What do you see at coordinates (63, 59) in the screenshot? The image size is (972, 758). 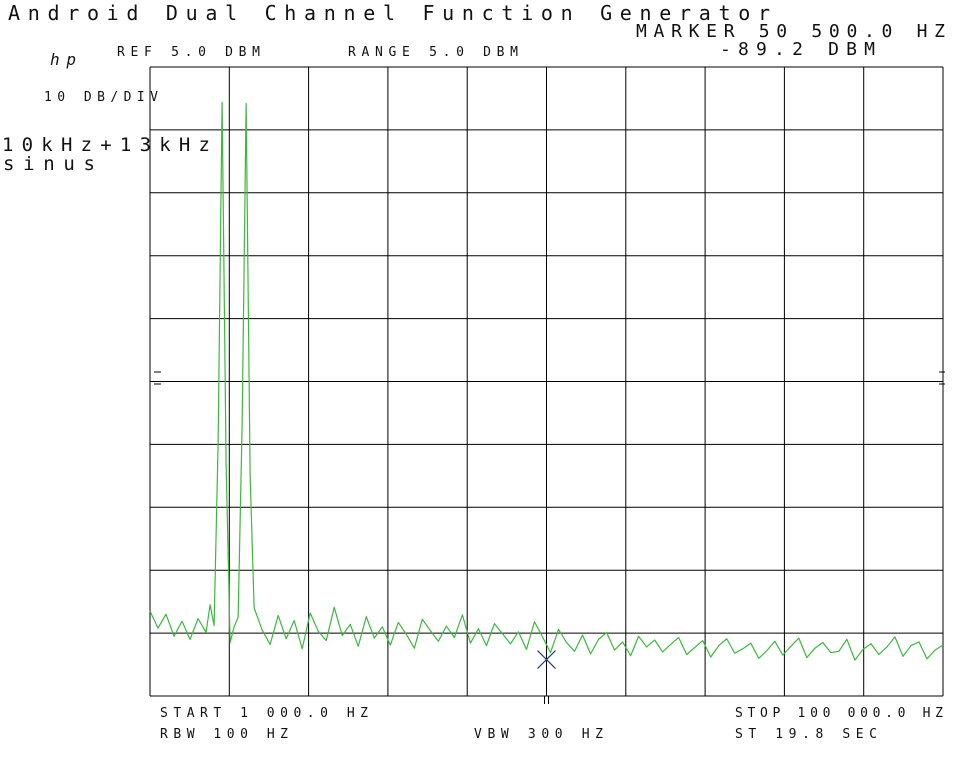 I see `logo: hp` at bounding box center [63, 59].